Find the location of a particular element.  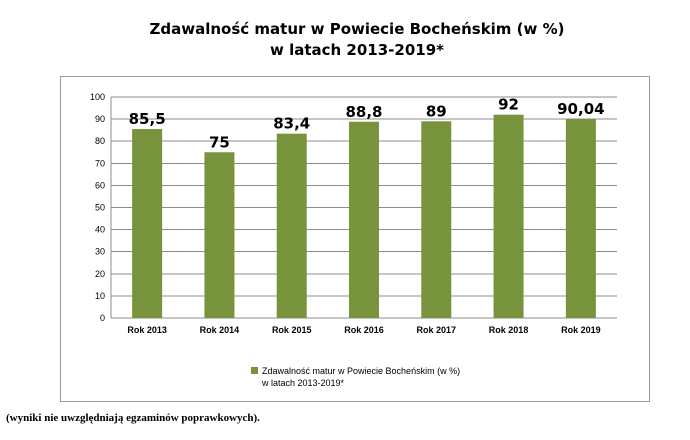

x-tick-label-3: Rok 2015 is located at coordinates (292, 330).